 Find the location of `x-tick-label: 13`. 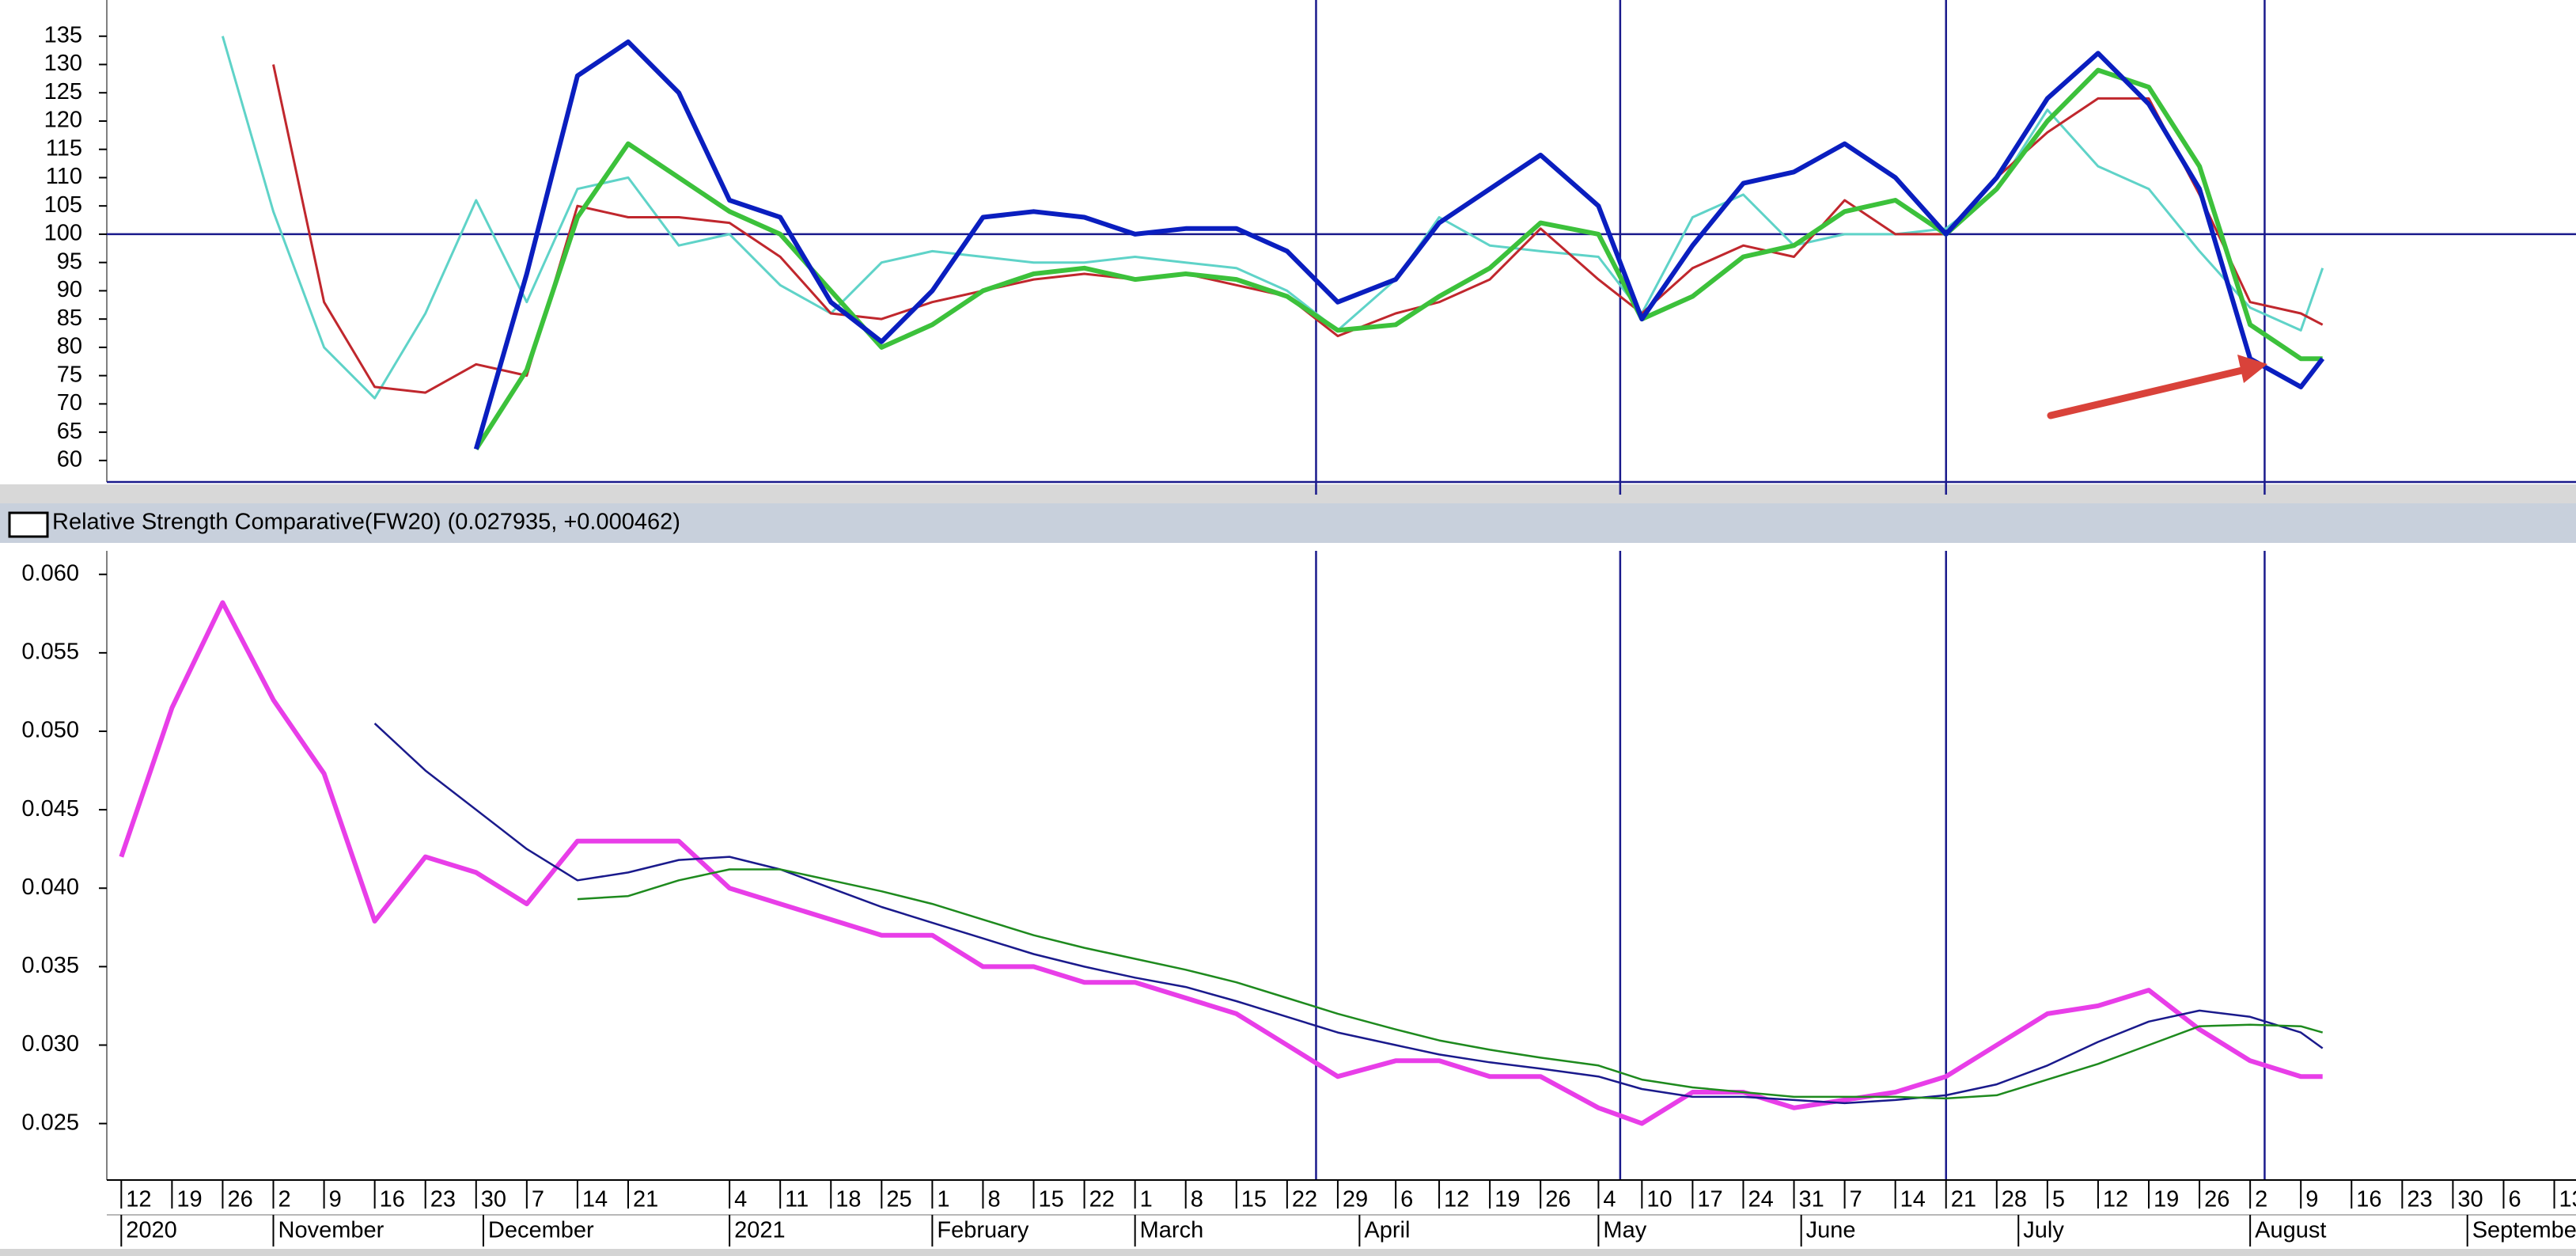

x-tick-label: 13 is located at coordinates (2567, 1199).